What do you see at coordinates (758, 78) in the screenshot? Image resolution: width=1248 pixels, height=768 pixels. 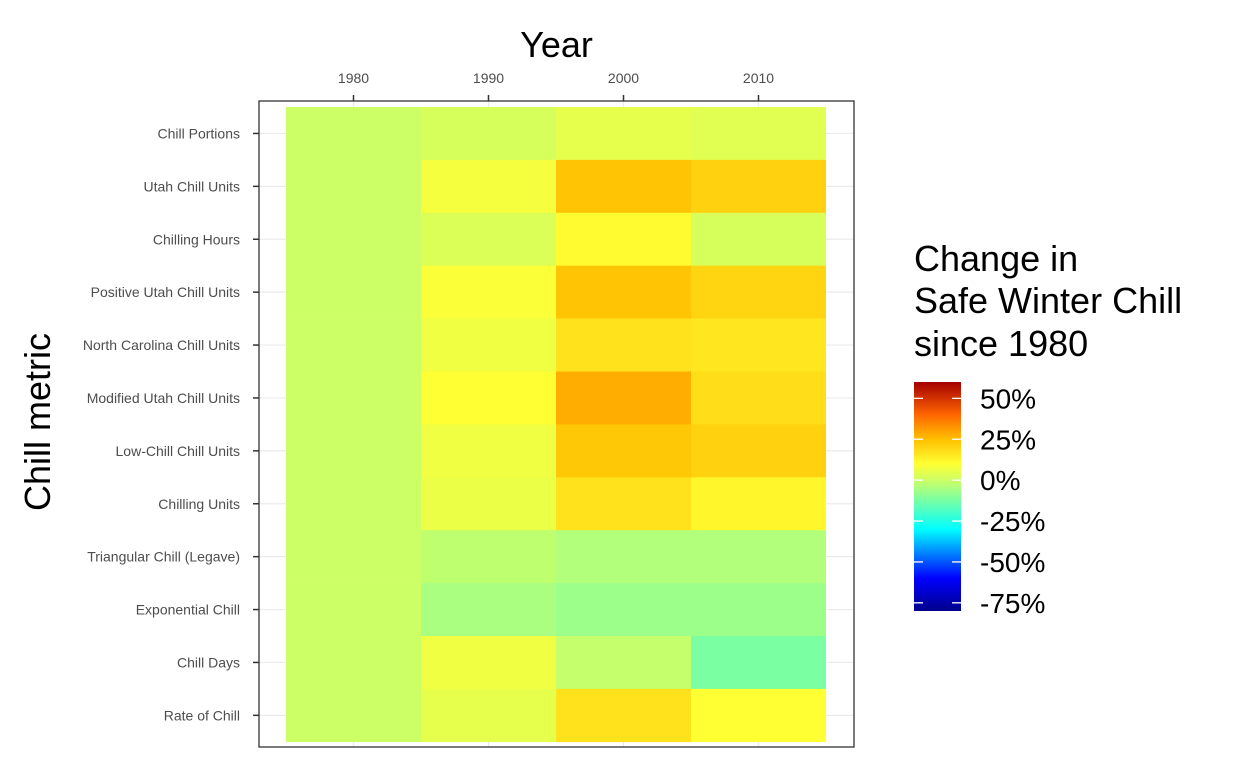 I see `x-tick-label: 2010` at bounding box center [758, 78].